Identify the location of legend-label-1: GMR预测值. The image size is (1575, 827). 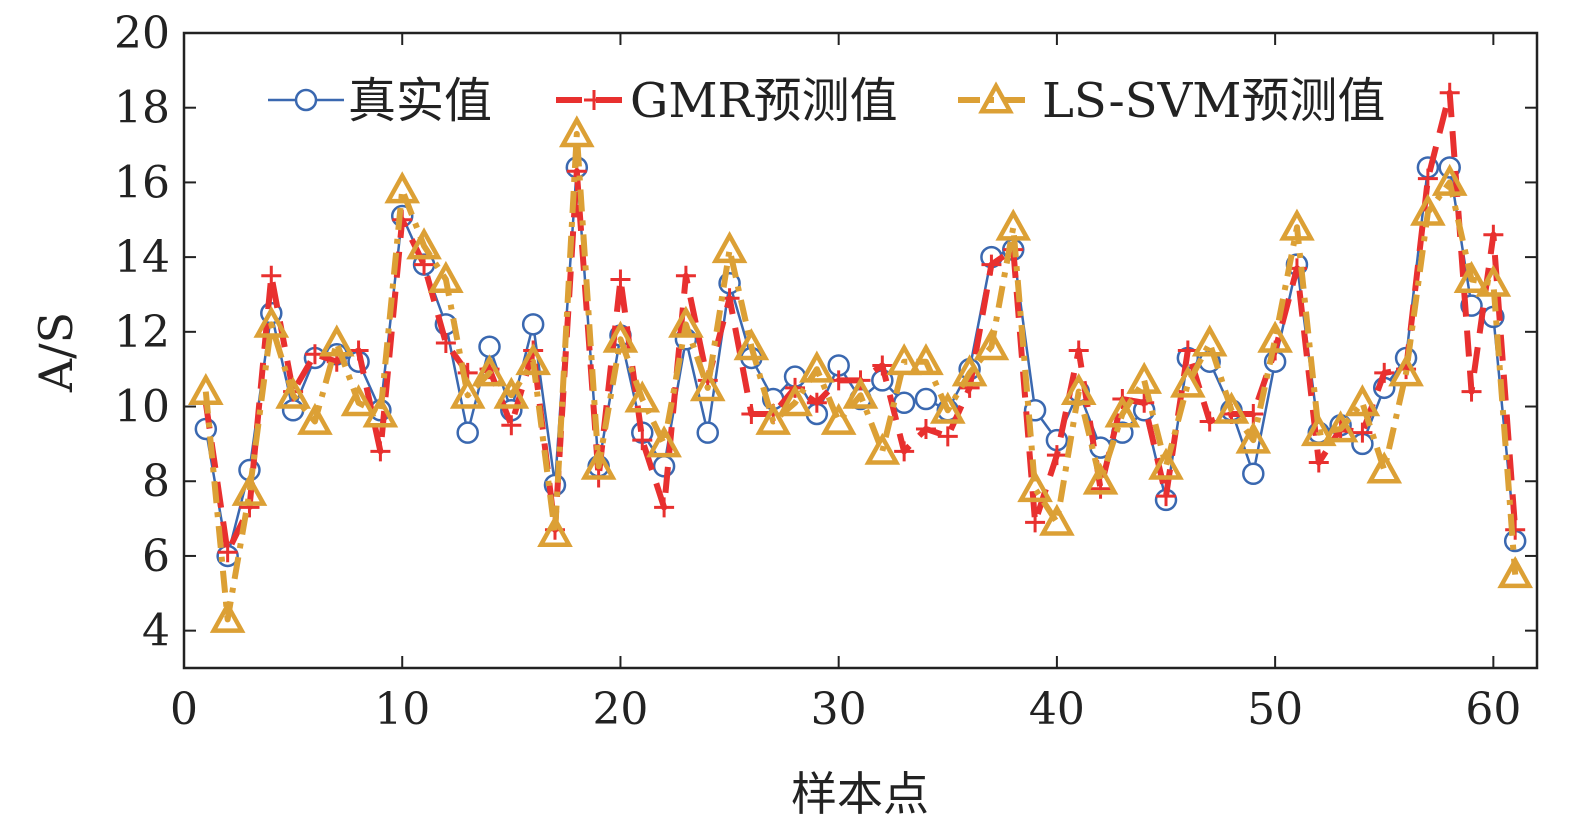
(764, 101).